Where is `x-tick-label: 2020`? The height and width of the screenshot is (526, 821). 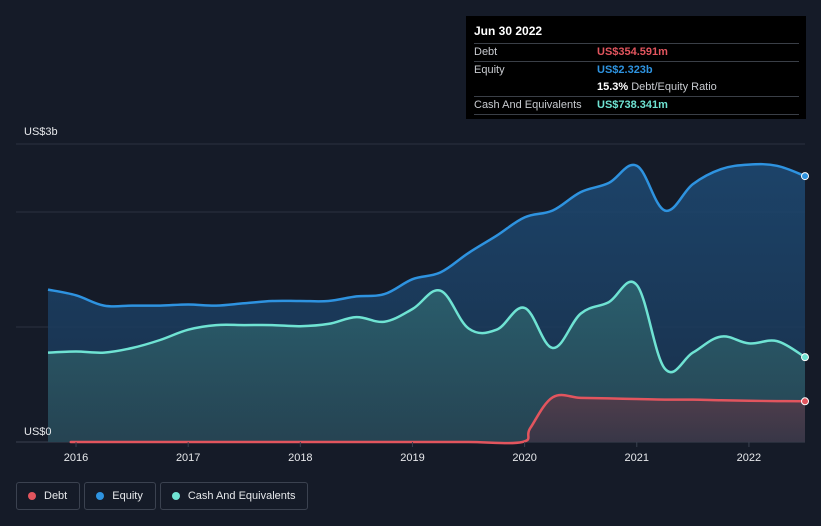 x-tick-label: 2020 is located at coordinates (524, 458).